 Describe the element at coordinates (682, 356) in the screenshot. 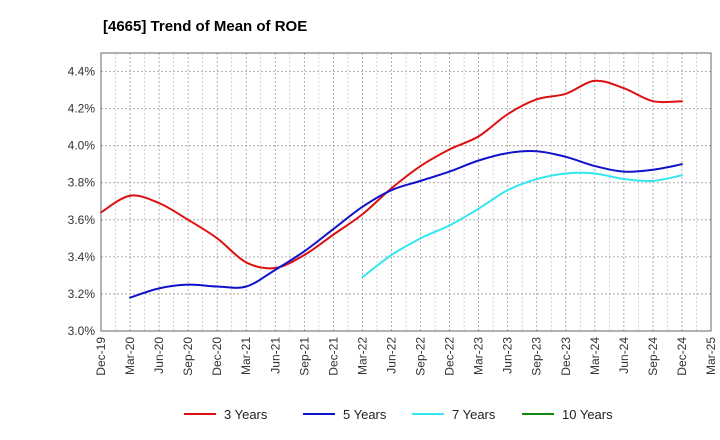

I see `x-tick-label: Dec-24` at that location.